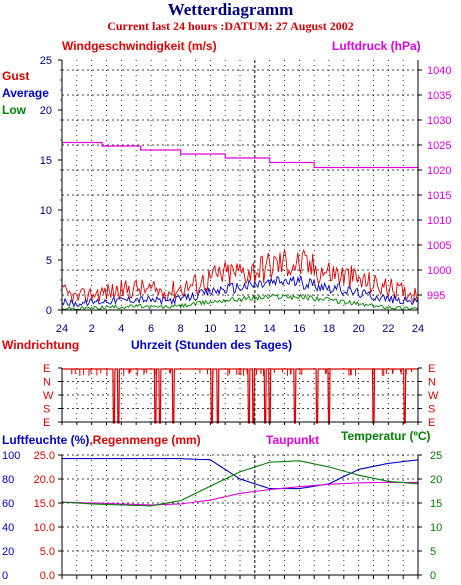  I want to click on chart2-axes: E EN NW WS SE E, so click(241, 396).